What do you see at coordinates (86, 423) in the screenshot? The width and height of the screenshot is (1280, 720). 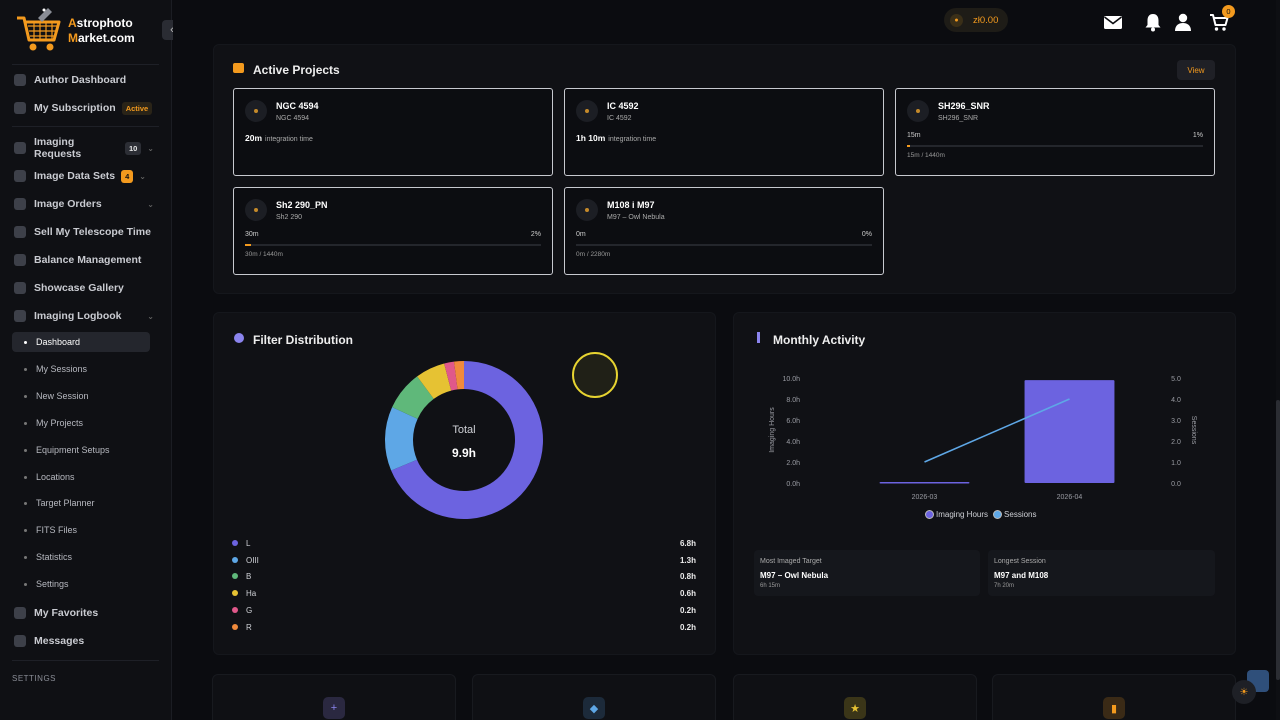 I see `sidebar-subitem-my-projects: My Projects` at bounding box center [86, 423].